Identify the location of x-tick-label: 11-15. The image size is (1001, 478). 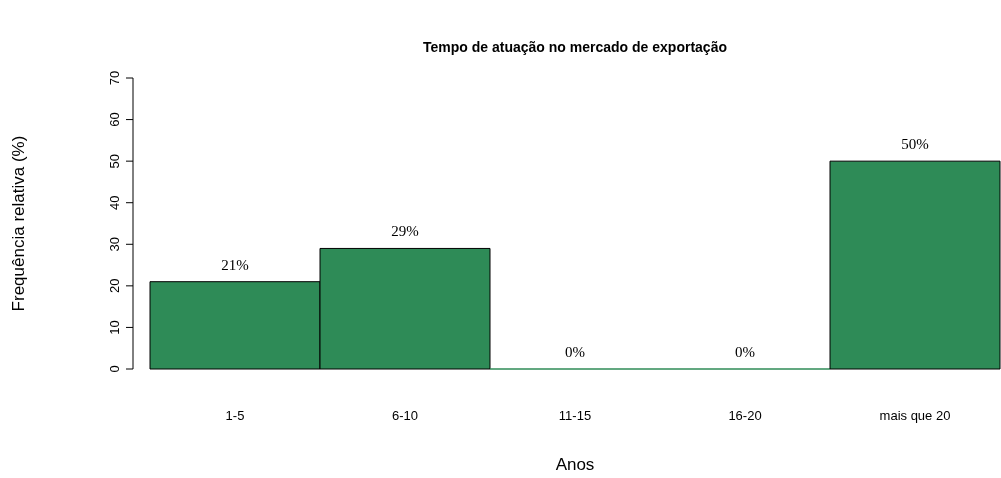
(575, 415).